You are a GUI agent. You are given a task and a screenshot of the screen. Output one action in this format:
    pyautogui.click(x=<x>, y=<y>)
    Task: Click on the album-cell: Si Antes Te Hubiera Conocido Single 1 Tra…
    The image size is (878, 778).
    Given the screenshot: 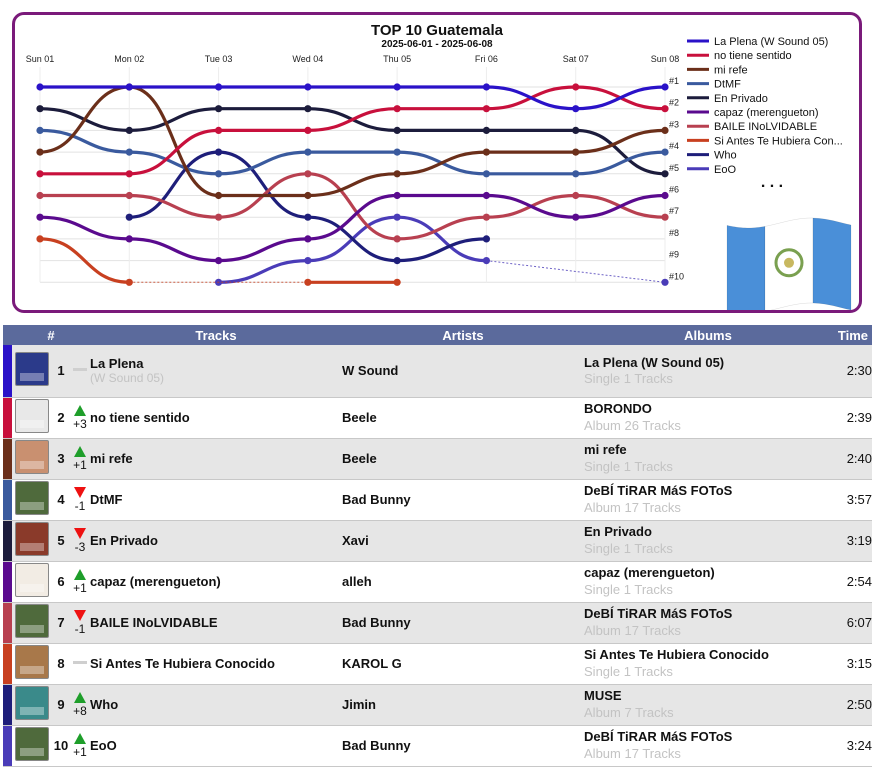 What is the action you would take?
    pyautogui.click(x=708, y=664)
    